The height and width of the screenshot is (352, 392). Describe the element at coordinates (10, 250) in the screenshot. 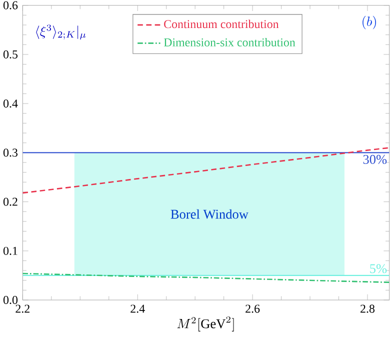

I see `y-tick-label: 0.1` at that location.